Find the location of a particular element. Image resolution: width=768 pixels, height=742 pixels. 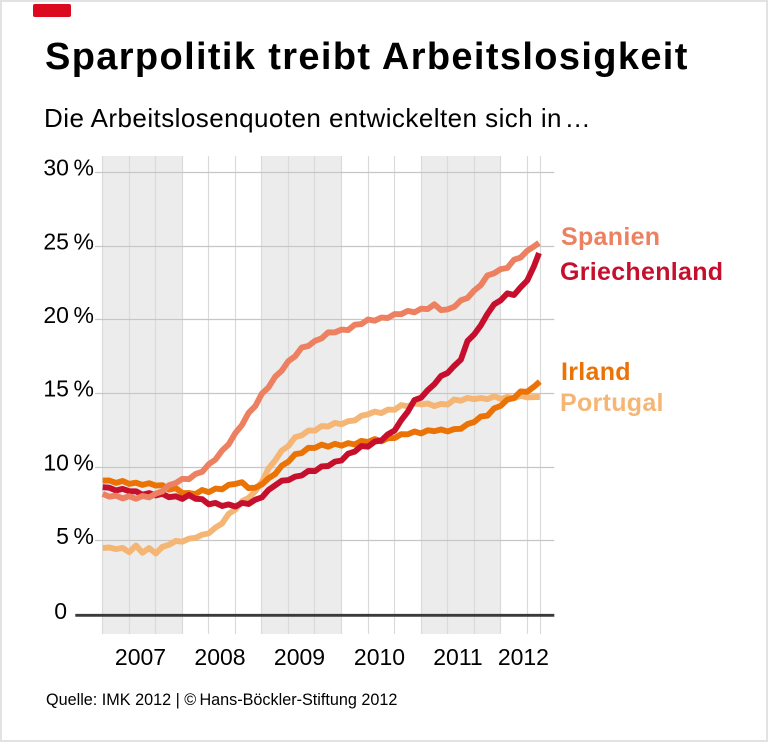

svg-text: 2009 is located at coordinates (299, 657).